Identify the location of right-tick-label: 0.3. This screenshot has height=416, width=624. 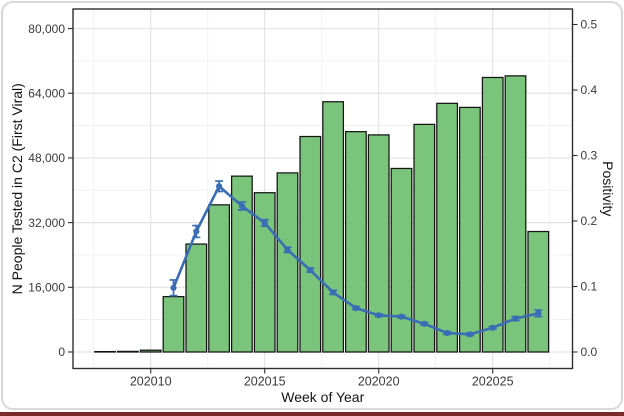
(589, 156).